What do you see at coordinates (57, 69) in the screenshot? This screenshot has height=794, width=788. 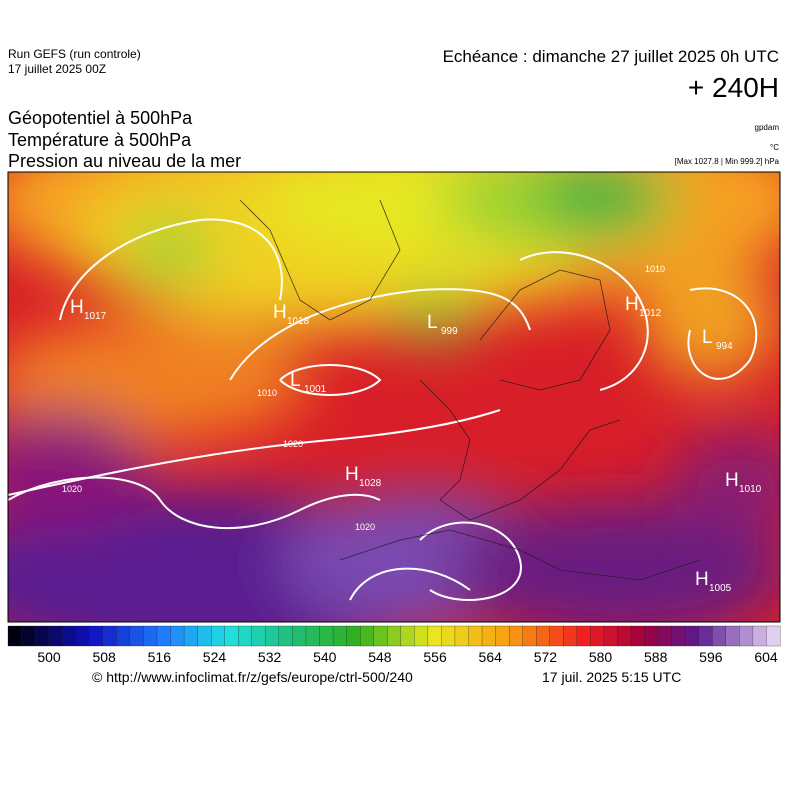 I see `run-date: 17 juillet 2025 00Z` at bounding box center [57, 69].